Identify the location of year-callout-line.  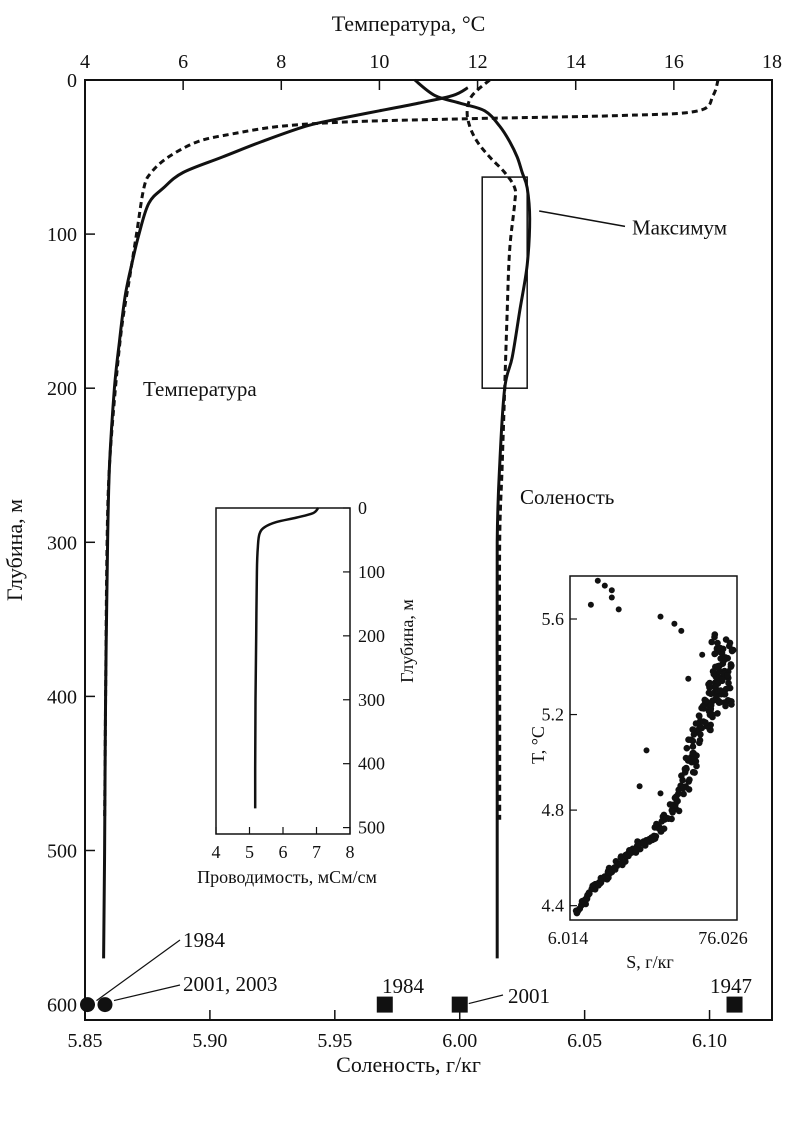
(147, 993).